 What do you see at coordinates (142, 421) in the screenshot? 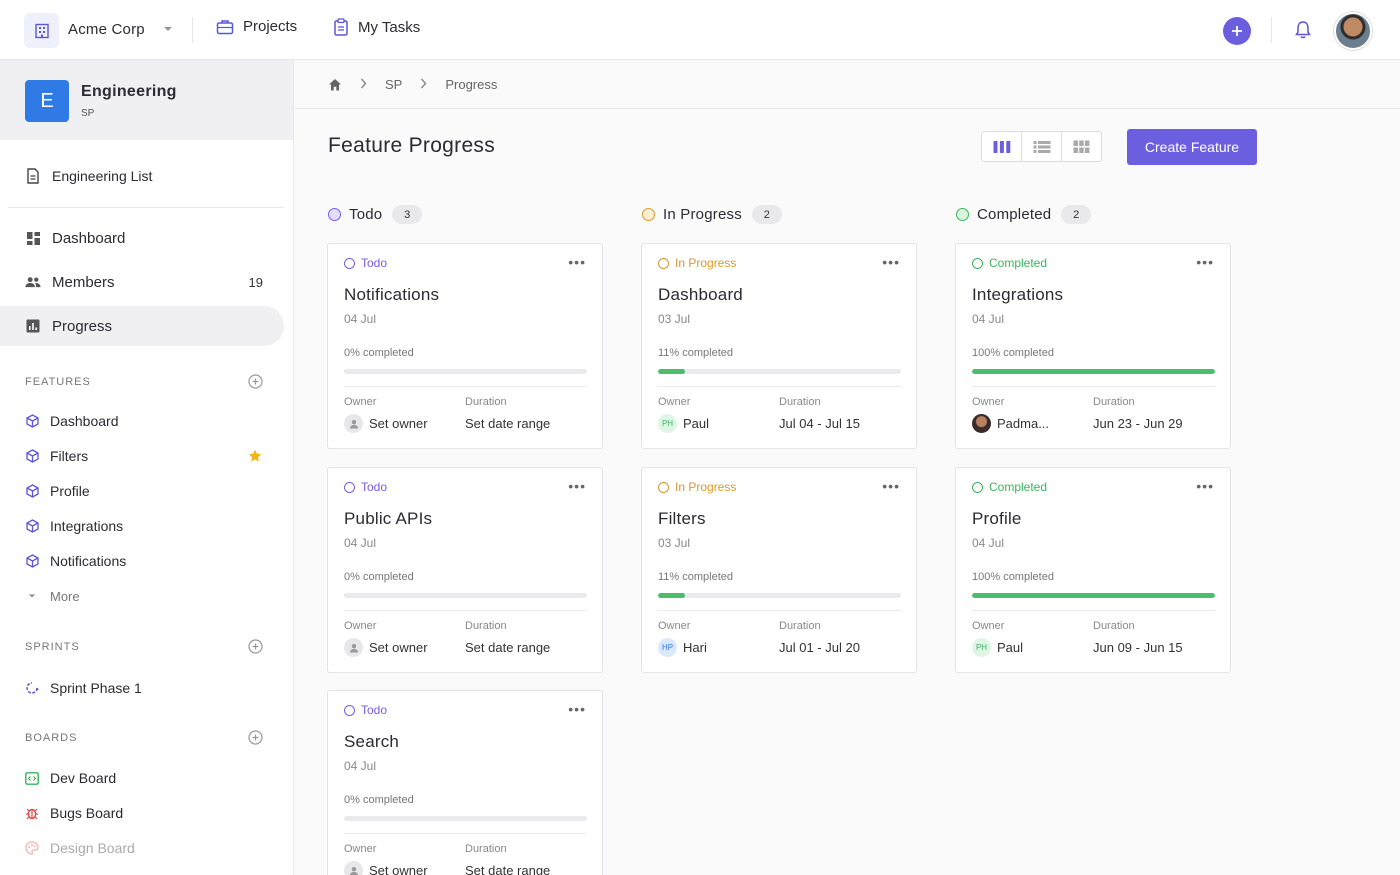
I see `sidebar-feature-dashboard: Dashboard` at bounding box center [142, 421].